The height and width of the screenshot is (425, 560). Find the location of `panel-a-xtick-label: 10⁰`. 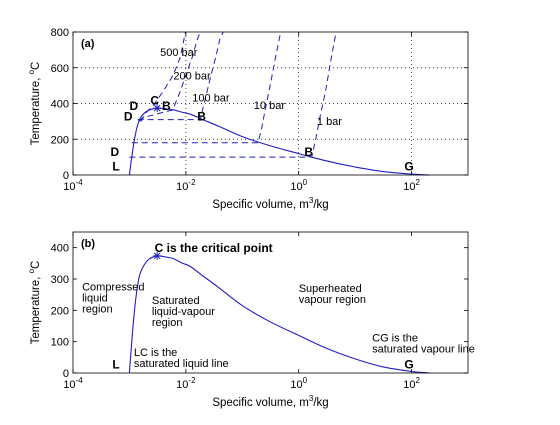

panel-a-xtick-label: 10⁰ is located at coordinates (298, 185).